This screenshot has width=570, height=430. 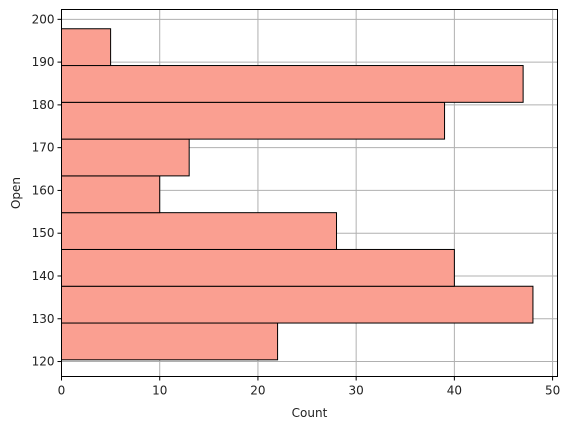 What do you see at coordinates (43, 319) in the screenshot?
I see `y-tick-label: 130` at bounding box center [43, 319].